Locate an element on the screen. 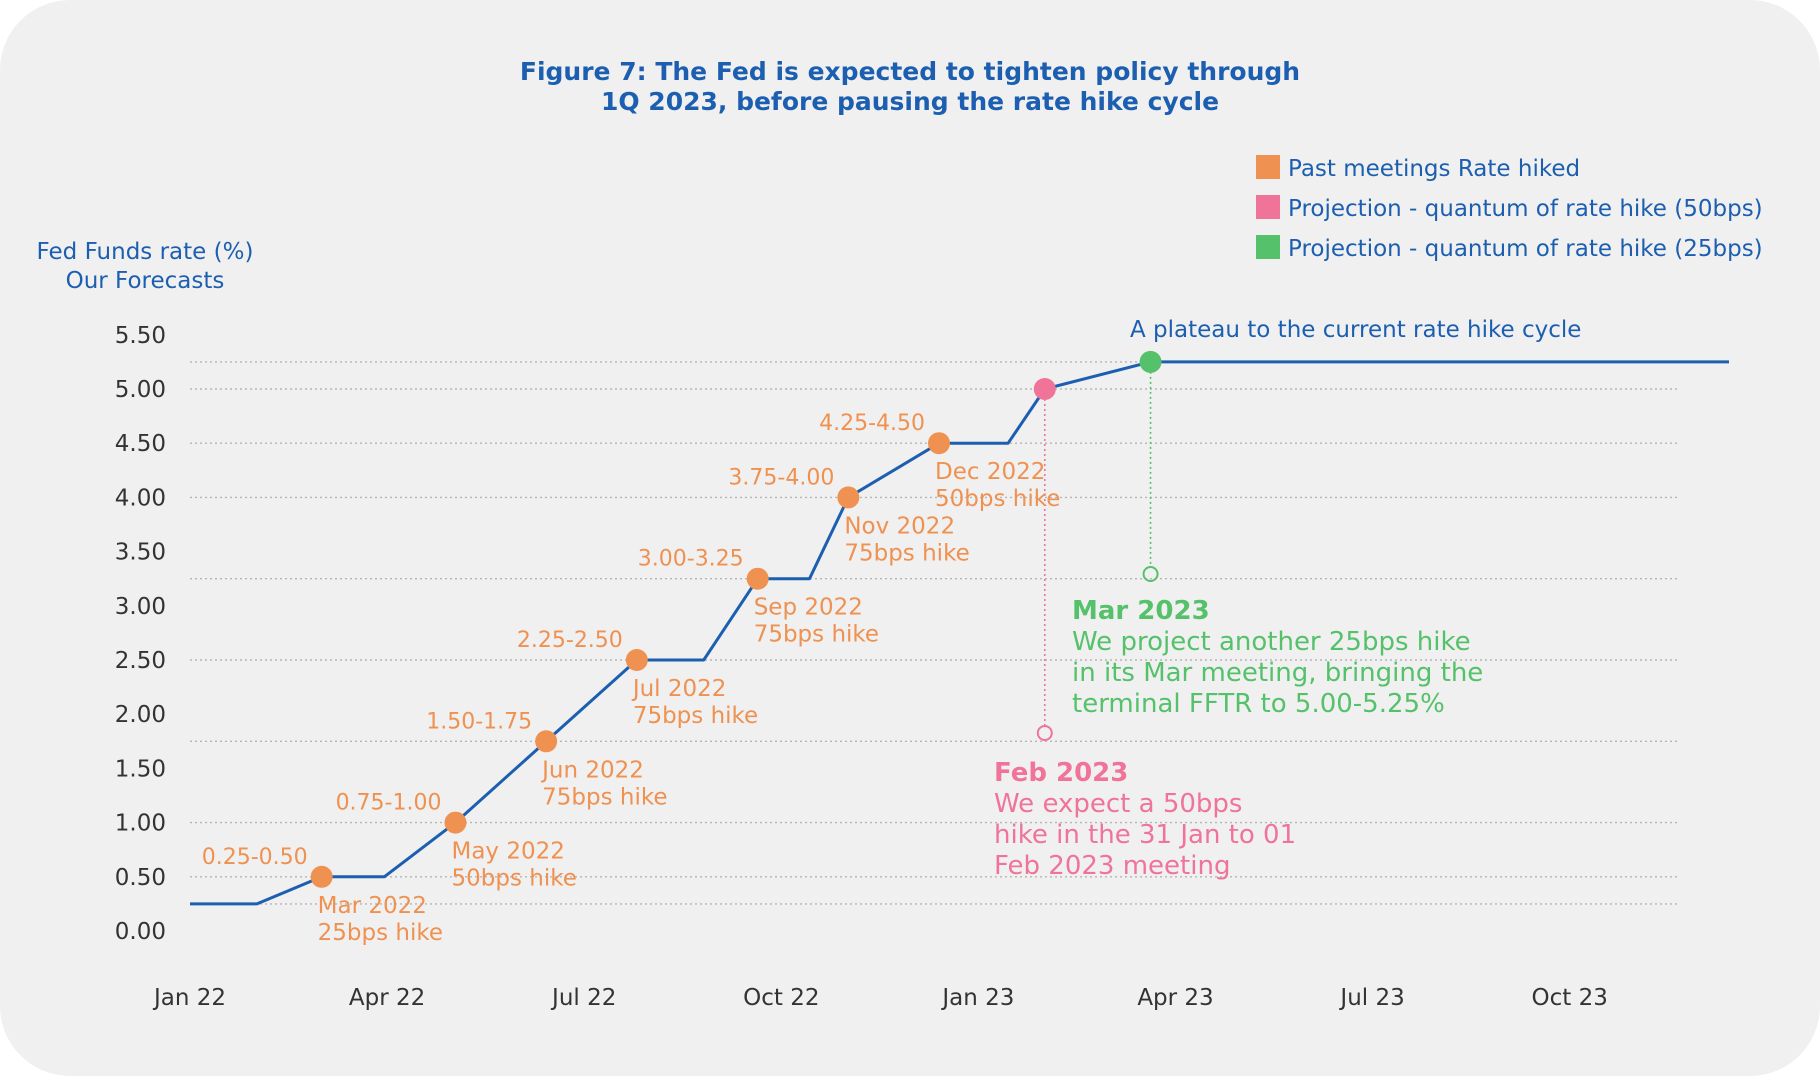  rate-range-label: 3.00-3.25 is located at coordinates (691, 559).